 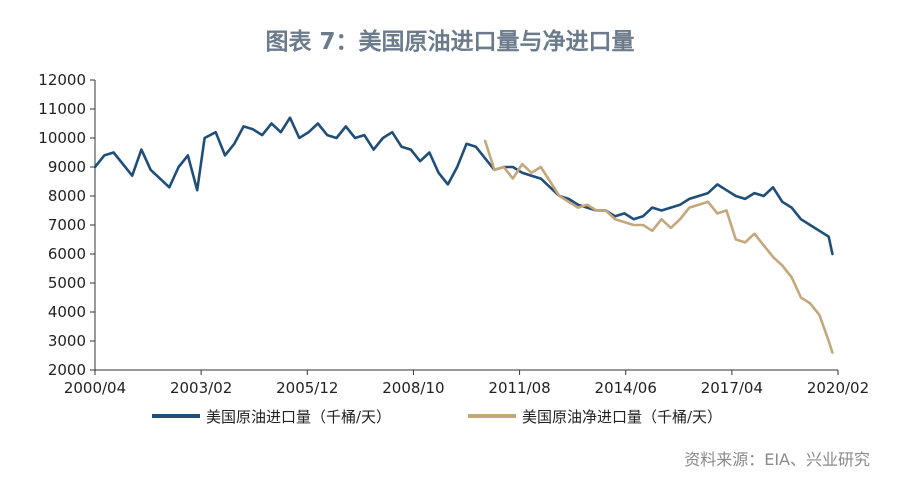 What do you see at coordinates (622, 416) in the screenshot?
I see `legend-label-net-imports: 美国原油净进口量（千桶/天）` at bounding box center [622, 416].